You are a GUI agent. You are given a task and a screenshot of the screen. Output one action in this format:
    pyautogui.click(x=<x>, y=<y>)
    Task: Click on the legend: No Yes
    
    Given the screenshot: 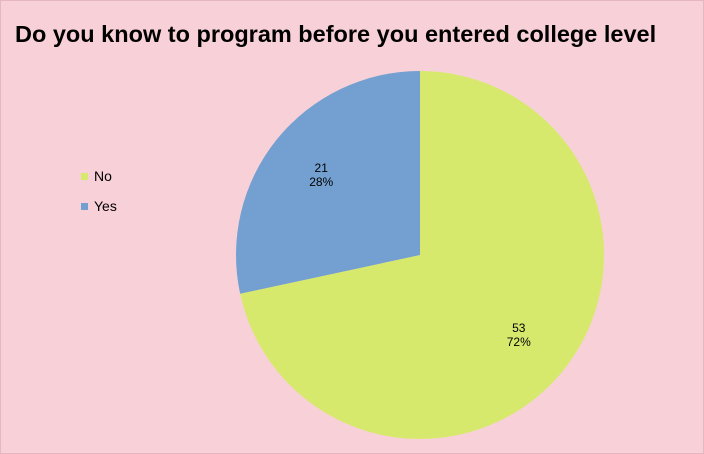 What is the action you would take?
    pyautogui.click(x=99, y=191)
    